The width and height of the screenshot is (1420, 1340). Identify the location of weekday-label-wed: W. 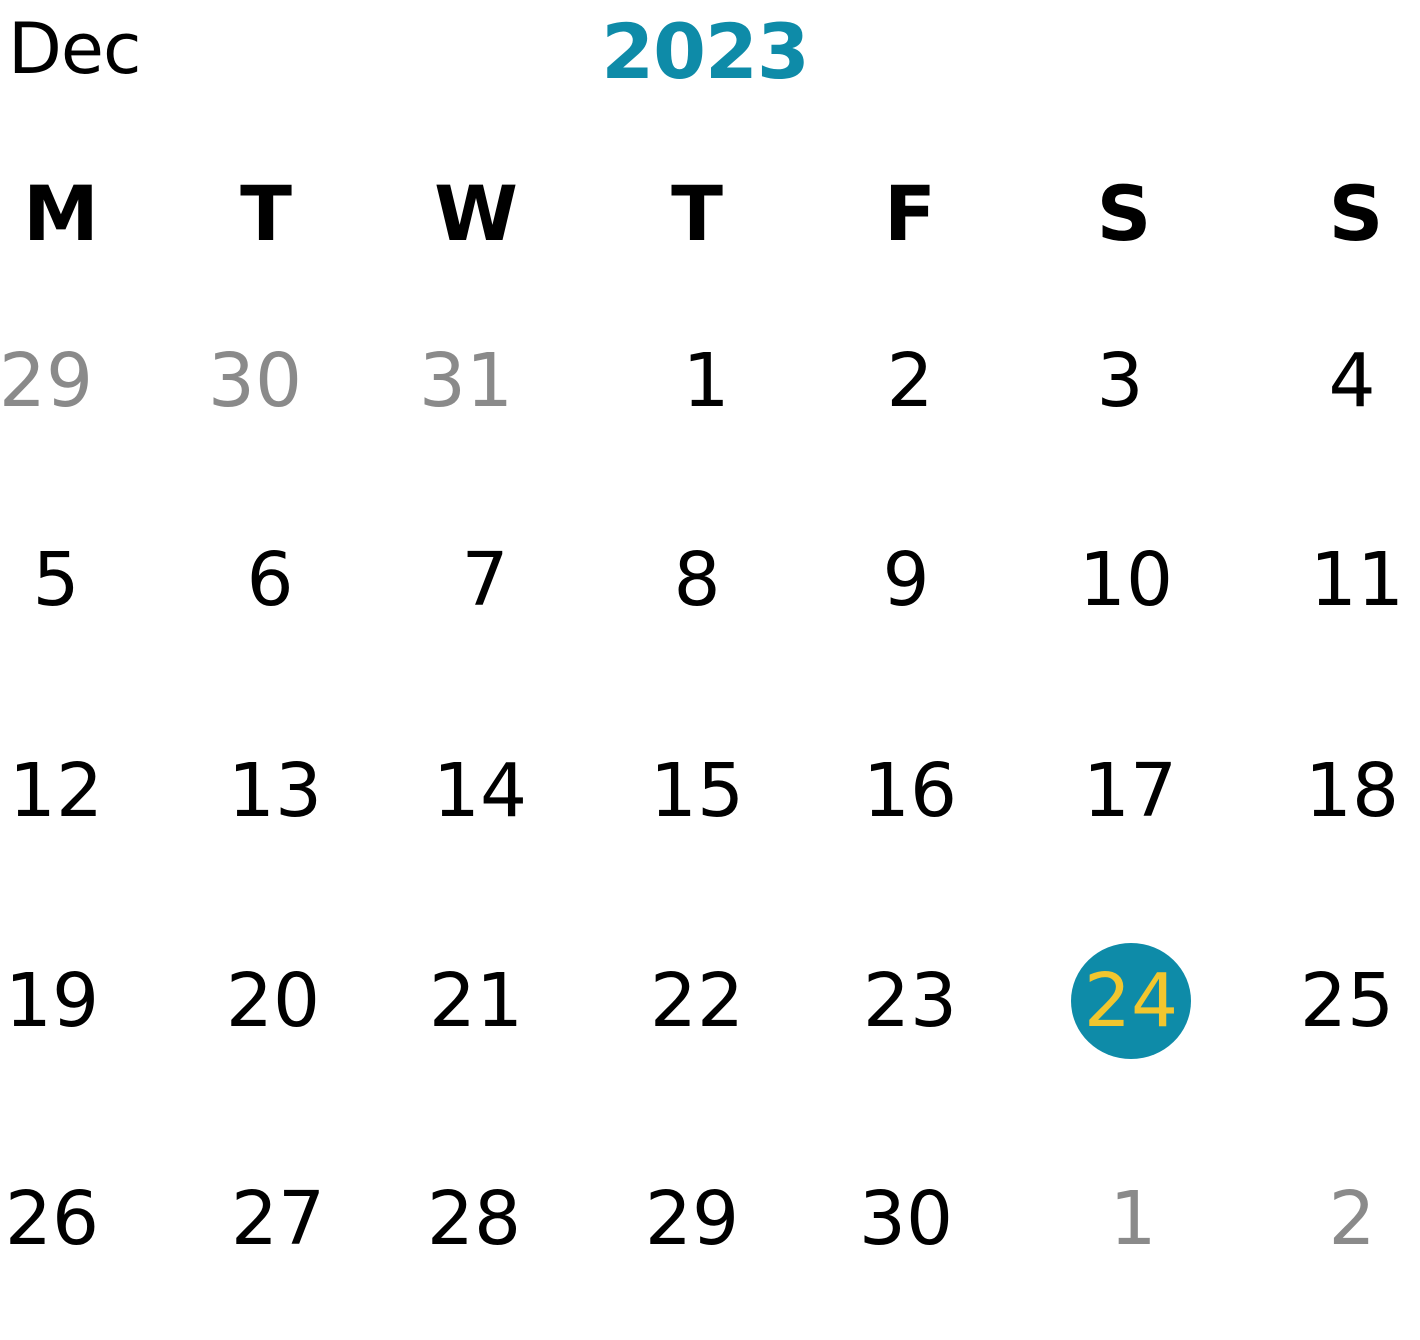
(476, 213).